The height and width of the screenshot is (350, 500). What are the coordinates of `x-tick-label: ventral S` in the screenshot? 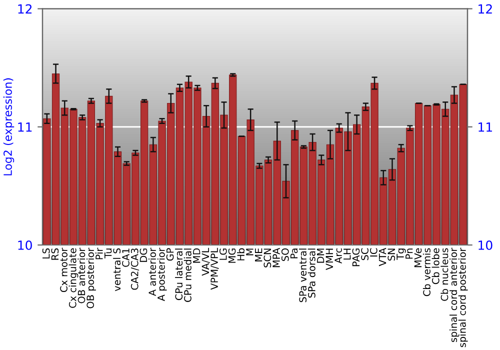 It's located at (117, 270).